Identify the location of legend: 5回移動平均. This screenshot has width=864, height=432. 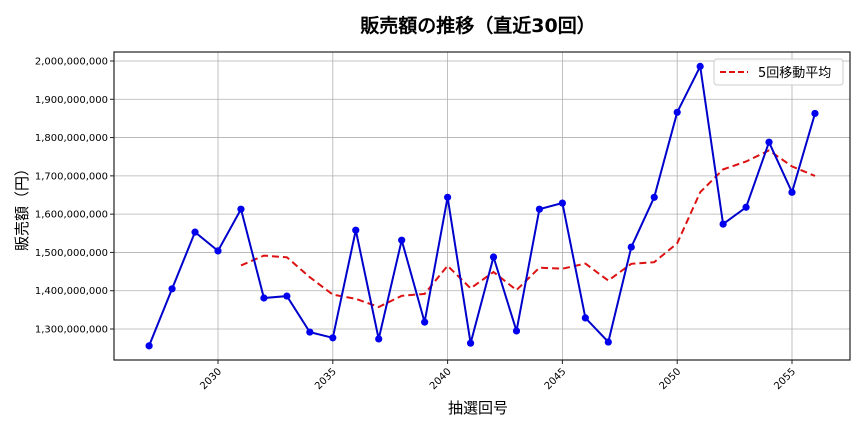
(778, 72).